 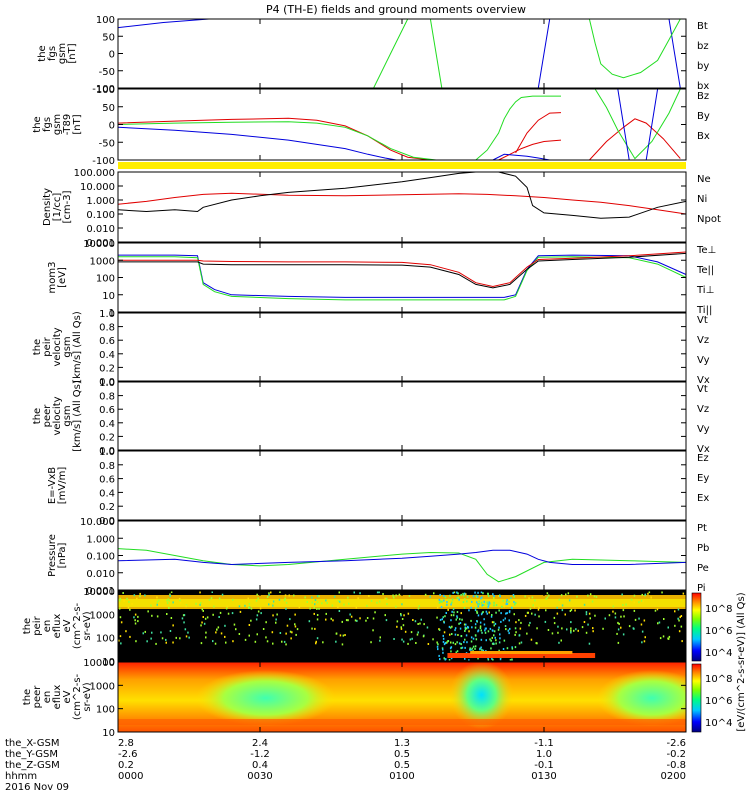 What do you see at coordinates (105, 639) in the screenshot?
I see `peir_eflux-ytick-2: 100` at bounding box center [105, 639].